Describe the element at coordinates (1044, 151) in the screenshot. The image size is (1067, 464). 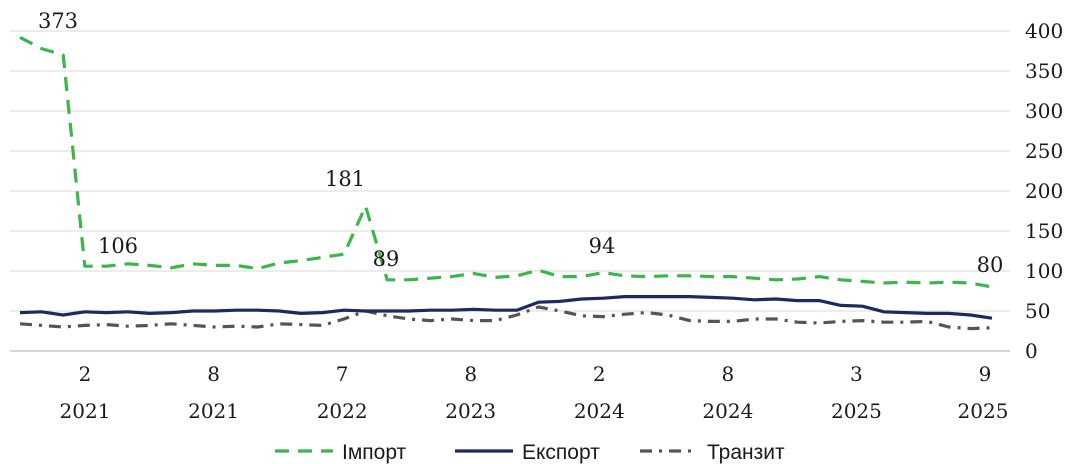
I see `y-tick-label: 250` at that location.